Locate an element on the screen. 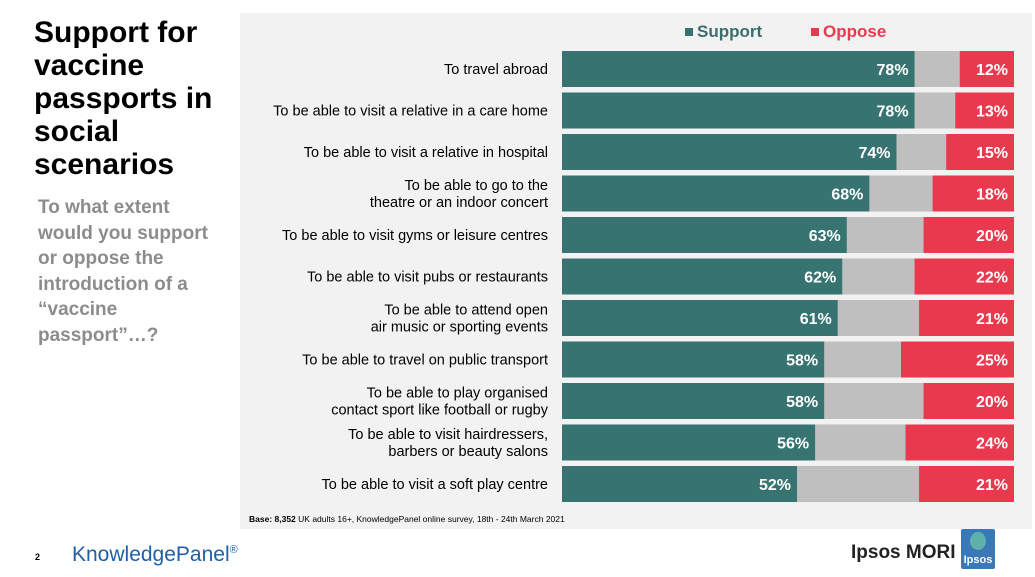 The width and height of the screenshot is (1035, 577). data-label-oppose: 24% is located at coordinates (992, 444).